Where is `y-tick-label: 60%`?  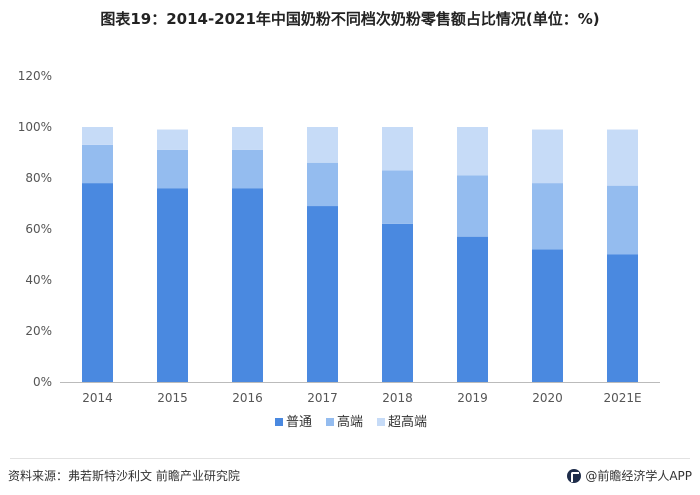 y-tick-label: 60% is located at coordinates (38, 229).